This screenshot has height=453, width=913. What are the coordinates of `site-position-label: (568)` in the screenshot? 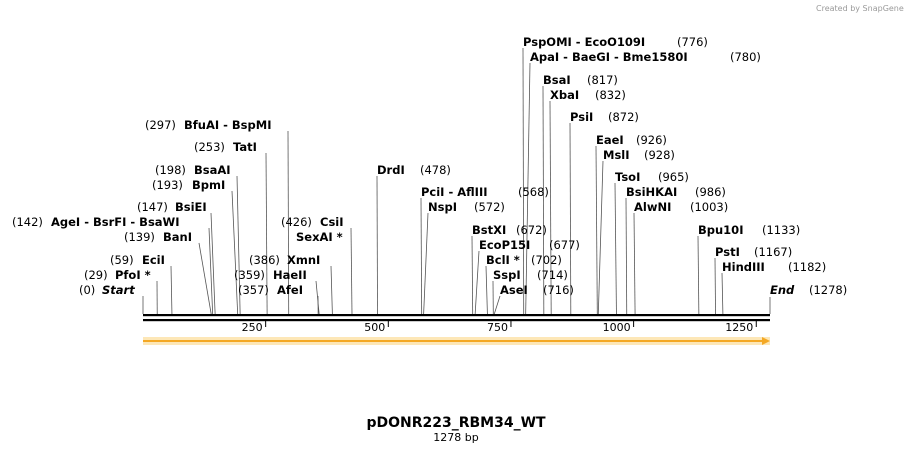 It's located at (533, 192).